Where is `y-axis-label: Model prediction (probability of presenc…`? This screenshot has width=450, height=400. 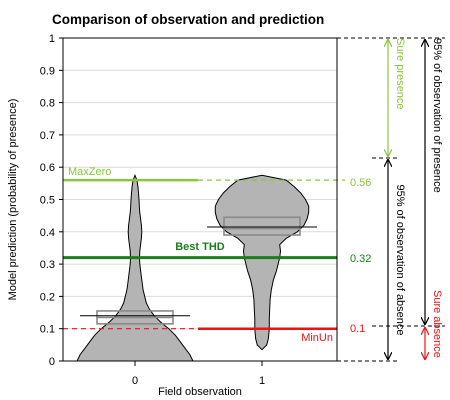 y-axis-label: Model prediction (probability of presenc… is located at coordinates (13, 200).